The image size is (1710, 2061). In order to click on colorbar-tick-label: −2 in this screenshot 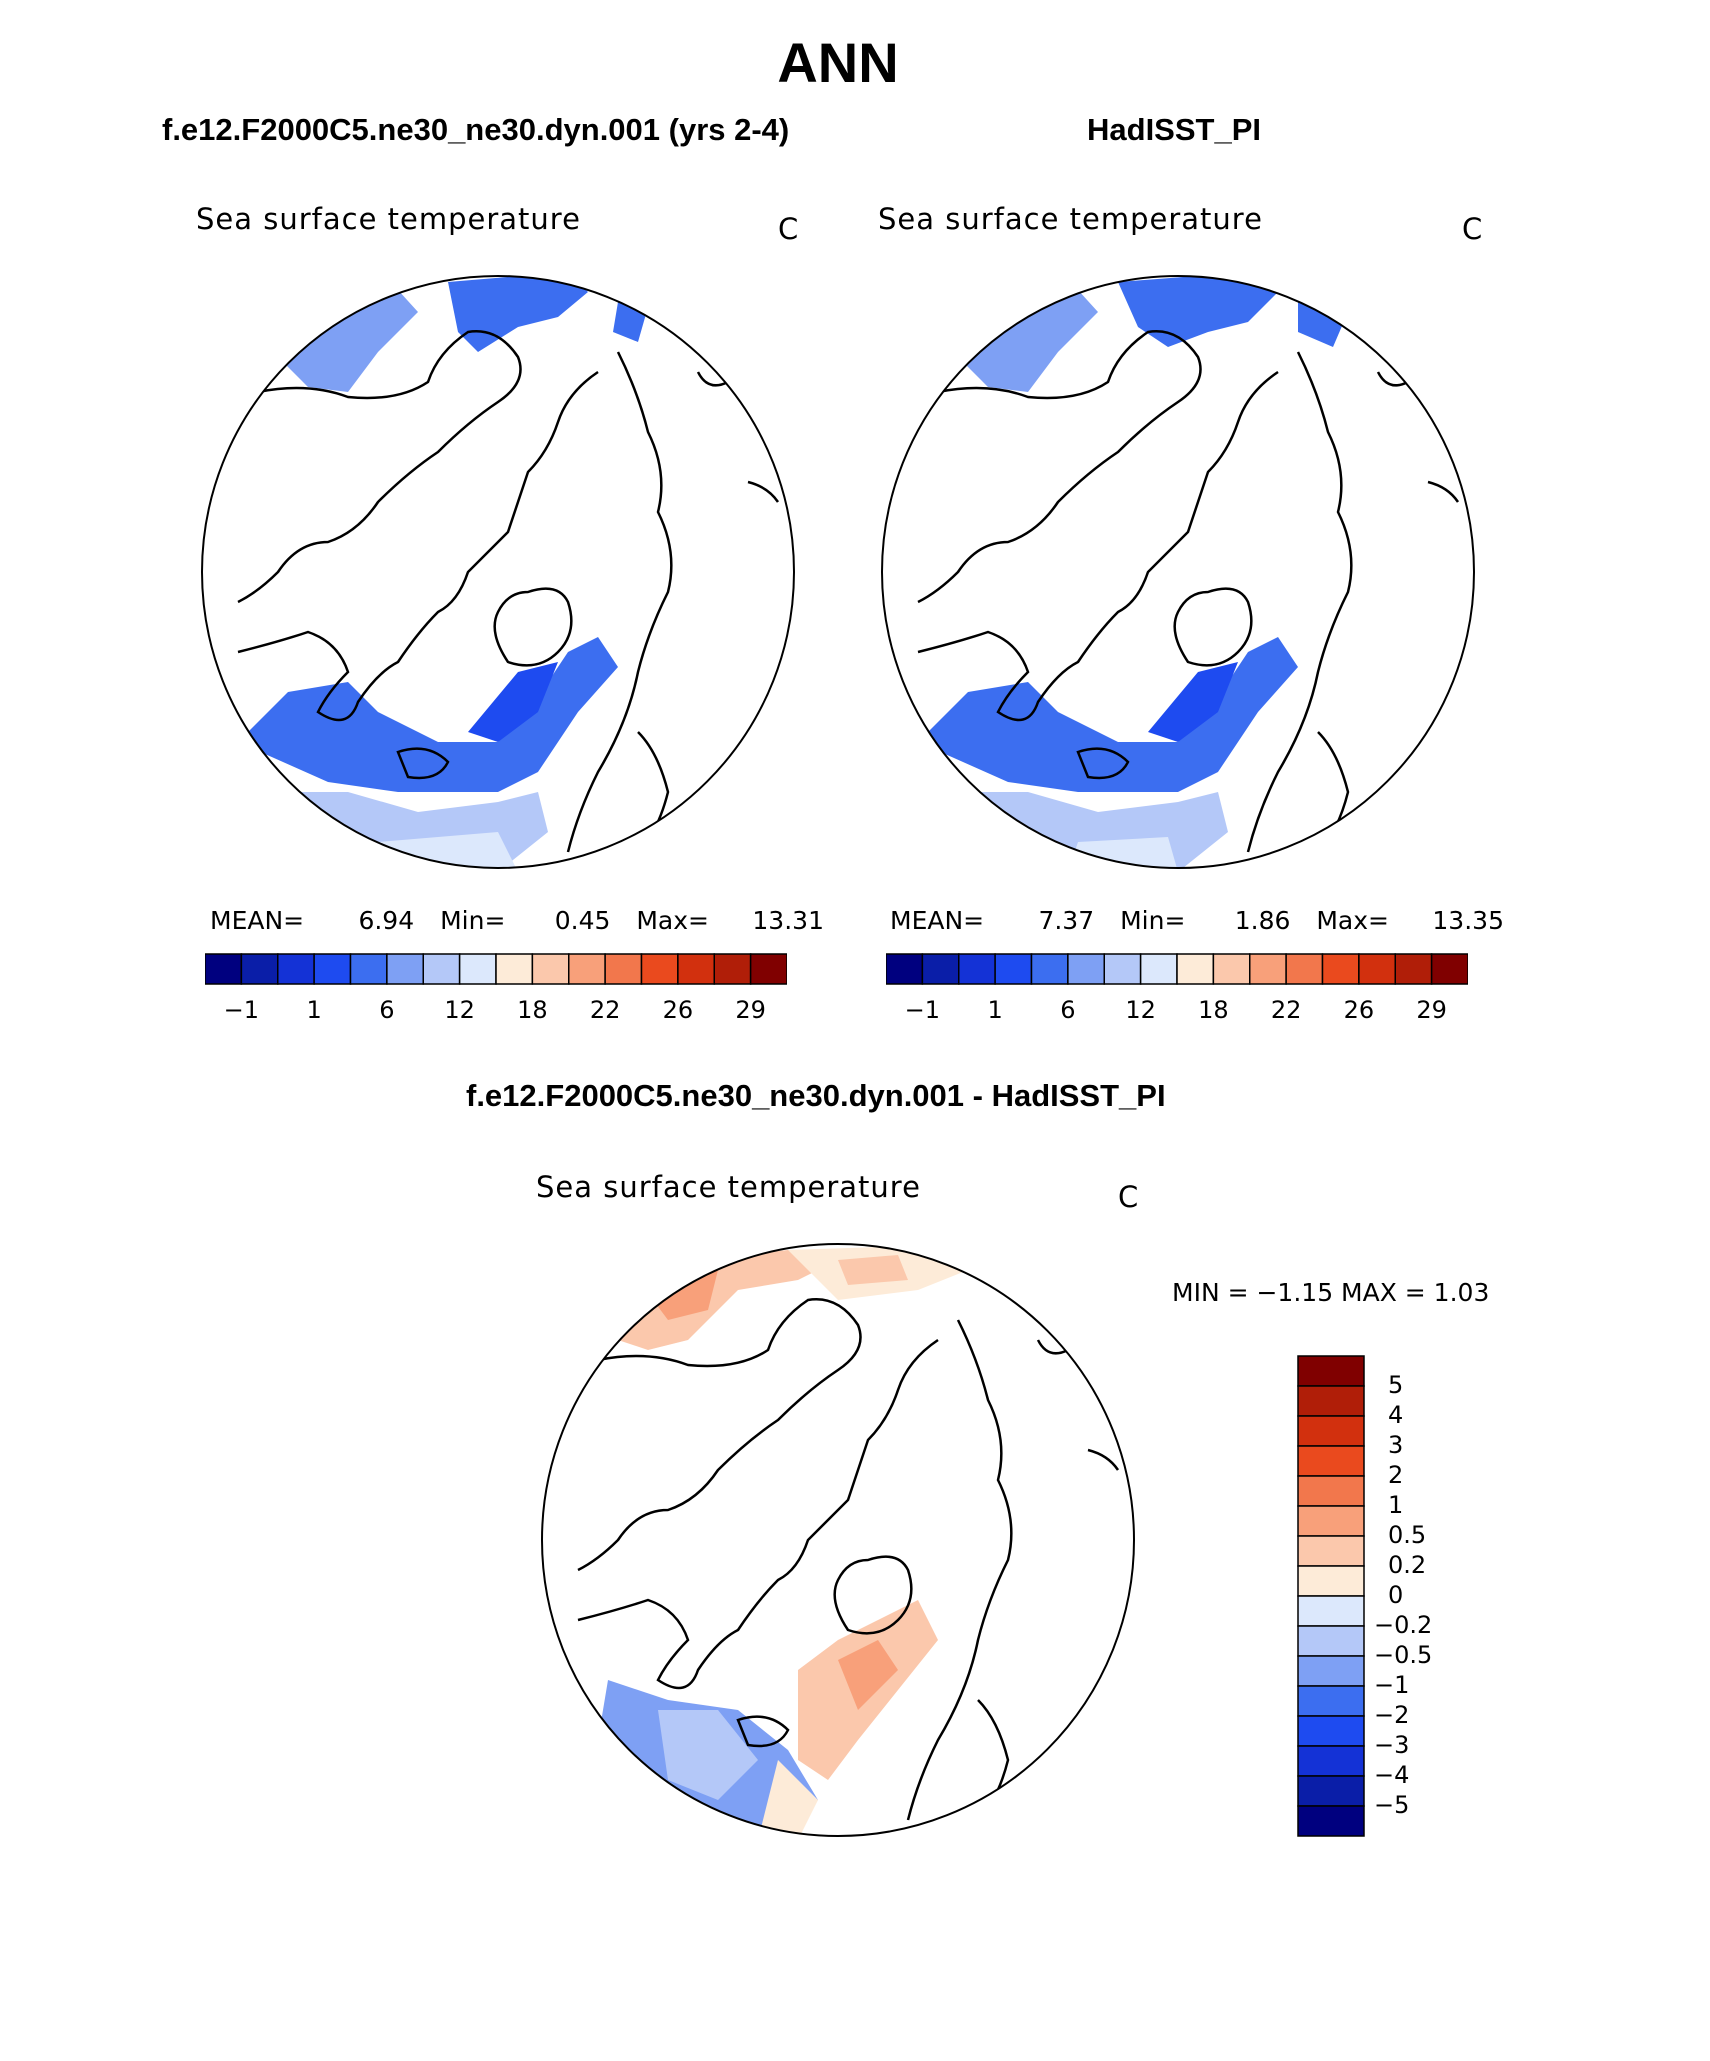, I will do `click(1392, 1715)`.